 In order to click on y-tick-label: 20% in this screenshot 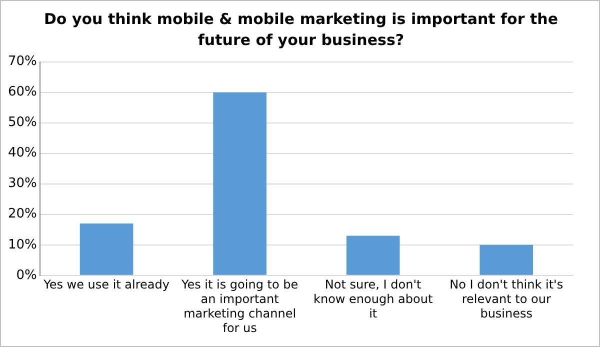, I will do `click(22, 214)`.